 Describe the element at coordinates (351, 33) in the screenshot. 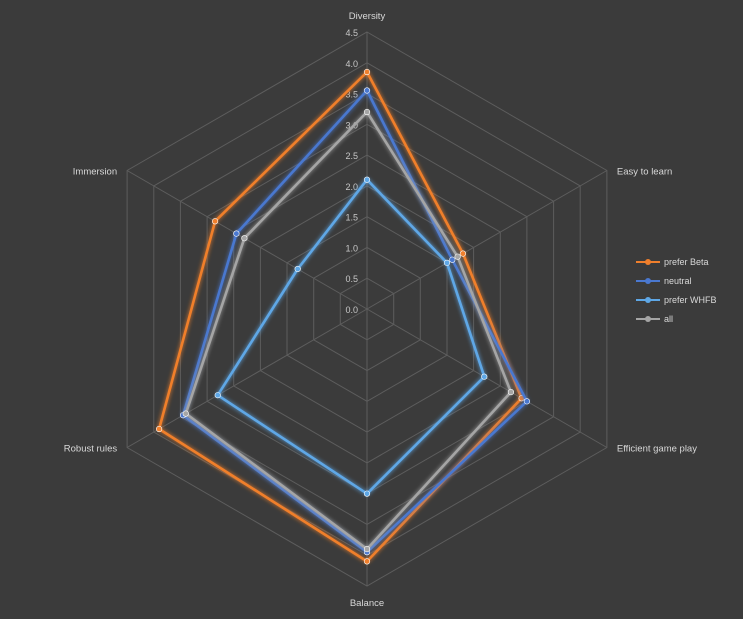

I see `tick-label: 4.5` at that location.